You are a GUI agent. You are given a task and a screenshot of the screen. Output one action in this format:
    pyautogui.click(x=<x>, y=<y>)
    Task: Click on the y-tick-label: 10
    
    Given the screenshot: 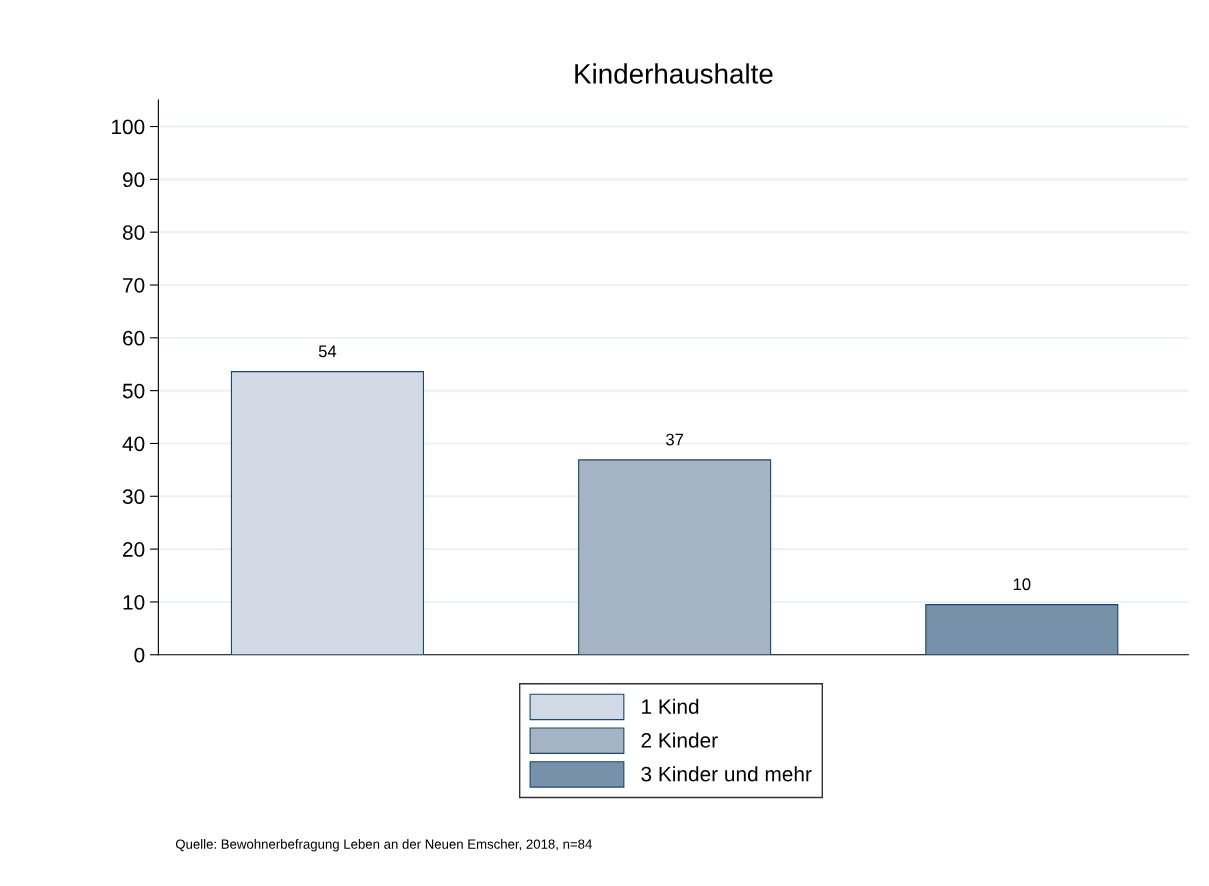 What is the action you would take?
    pyautogui.click(x=134, y=602)
    